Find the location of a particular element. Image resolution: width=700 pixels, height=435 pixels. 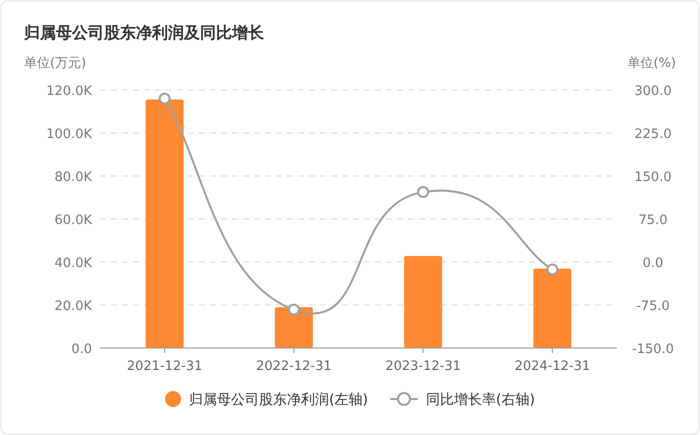

y-tick-label: 80.0K is located at coordinates (73, 177).